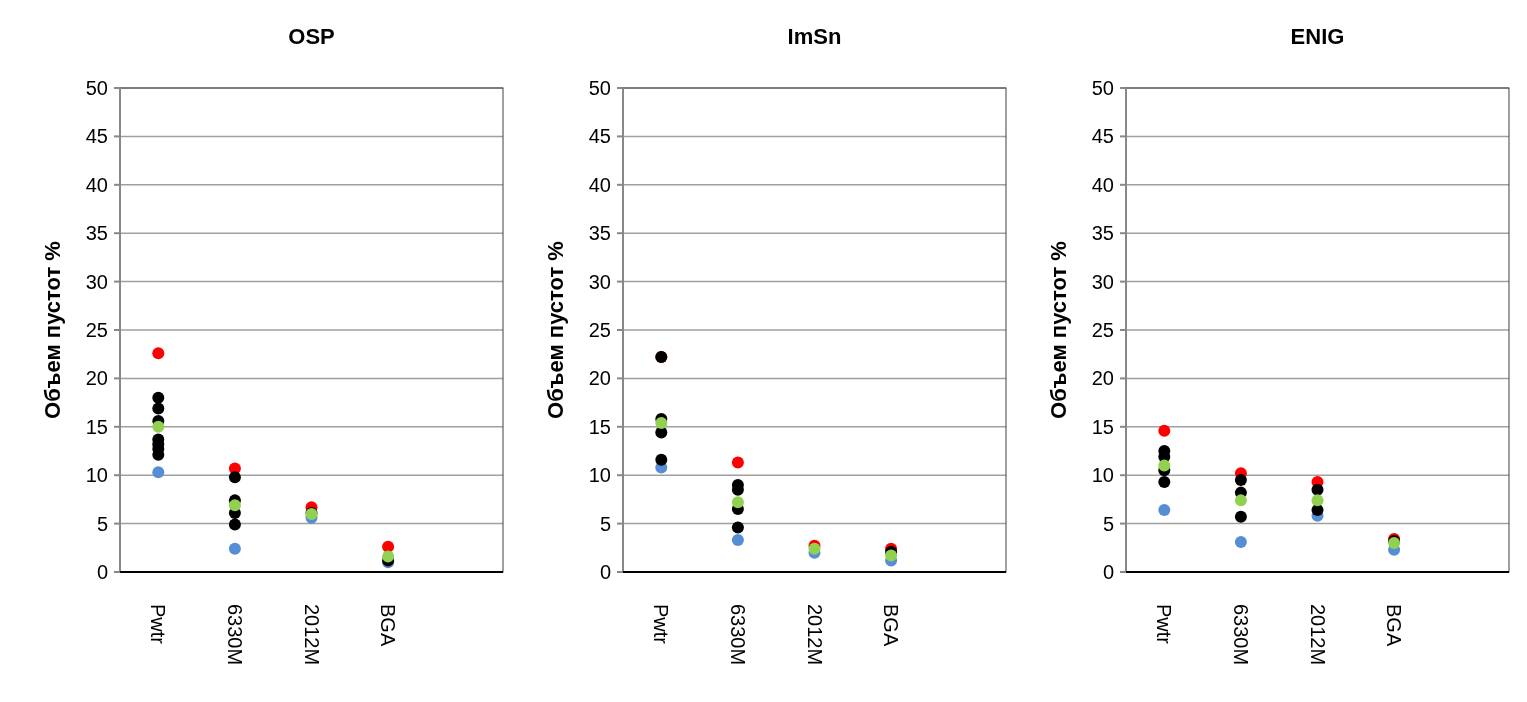 The width and height of the screenshot is (1527, 702). What do you see at coordinates (814, 36) in the screenshot?
I see `chart-title: ImSn` at bounding box center [814, 36].